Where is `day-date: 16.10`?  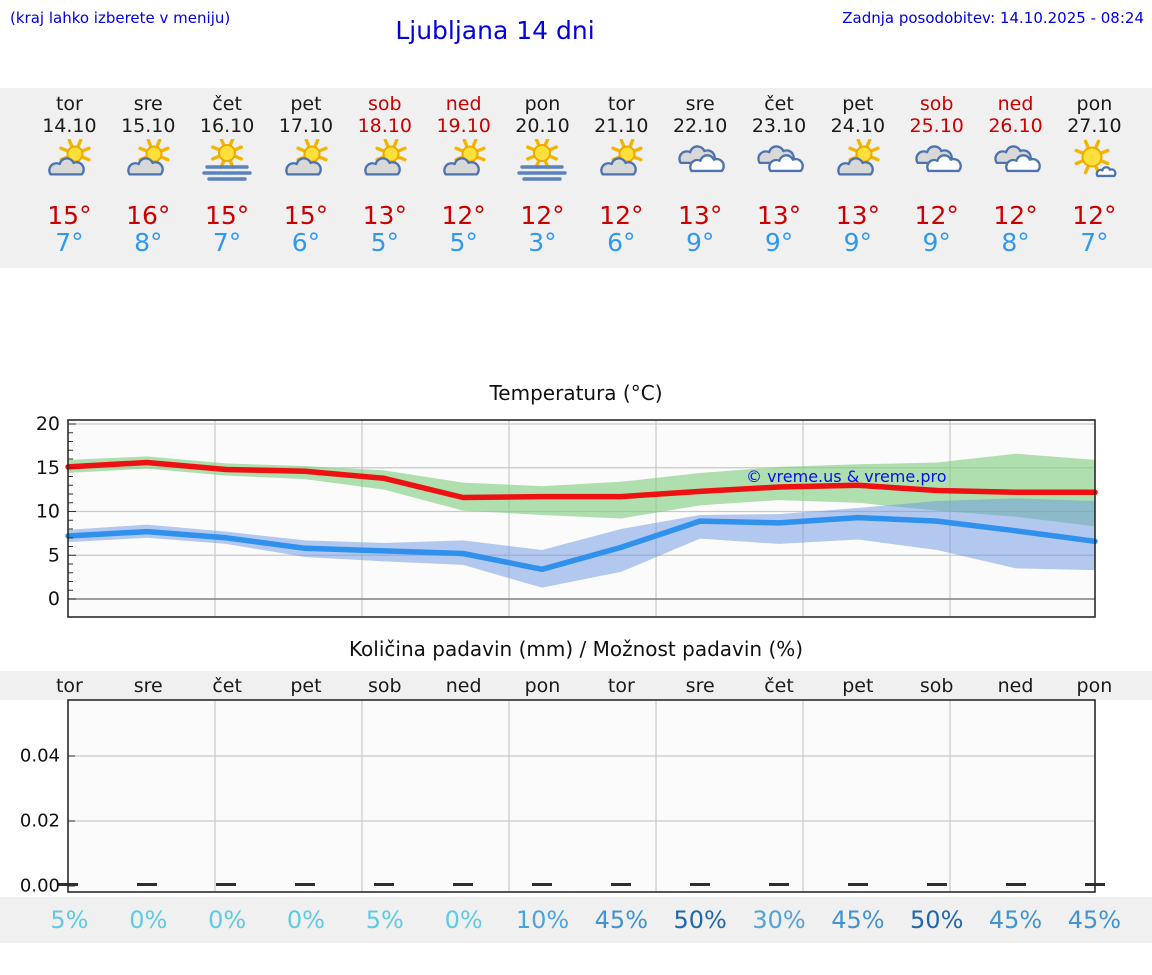
day-date: 16.10 is located at coordinates (227, 126).